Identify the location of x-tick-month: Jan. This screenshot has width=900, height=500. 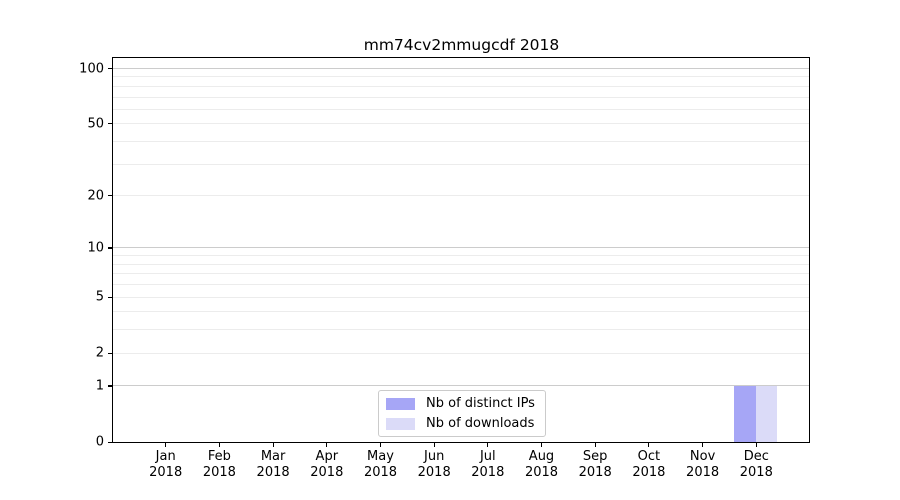
(165, 456).